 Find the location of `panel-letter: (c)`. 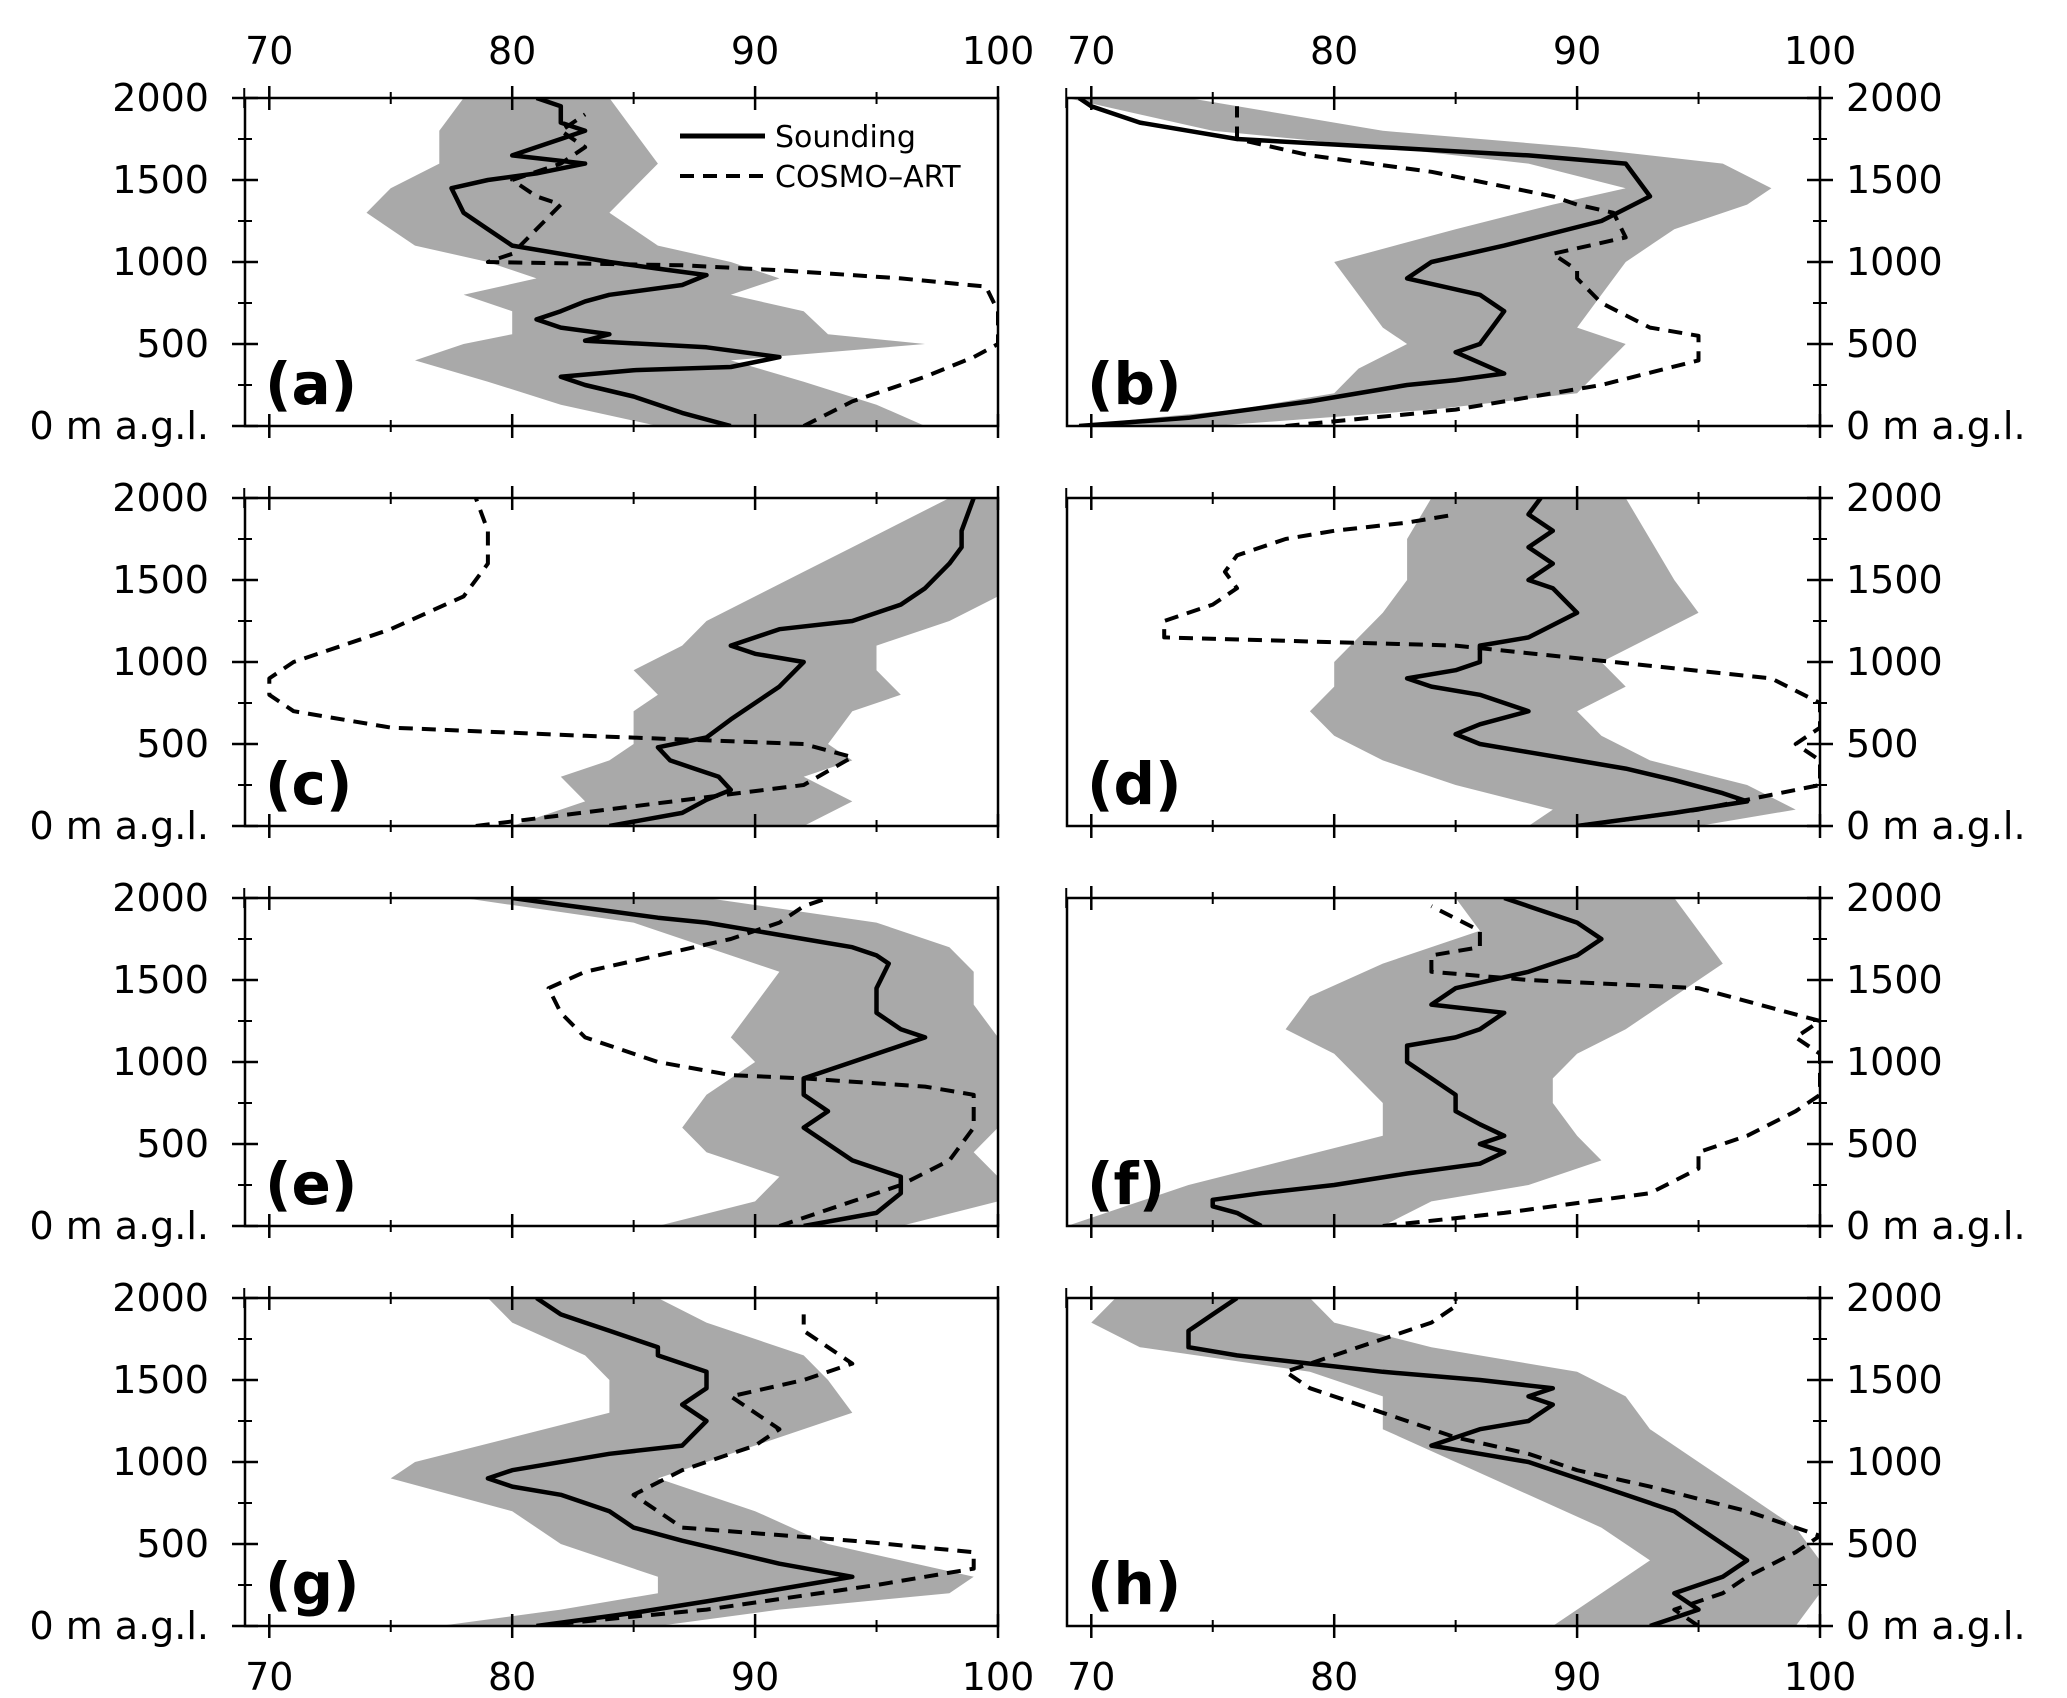

panel-letter: (c) is located at coordinates (308, 784).